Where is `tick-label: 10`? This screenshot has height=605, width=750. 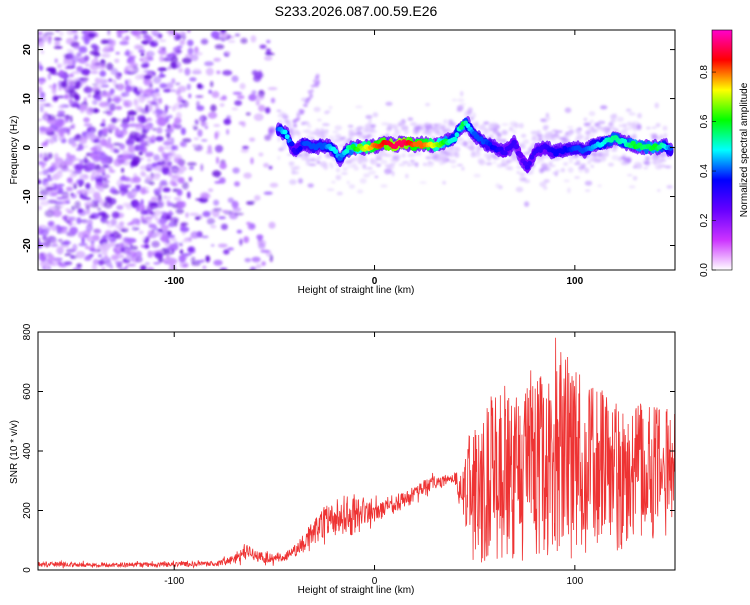 tick-label: 10 is located at coordinates (27, 99).